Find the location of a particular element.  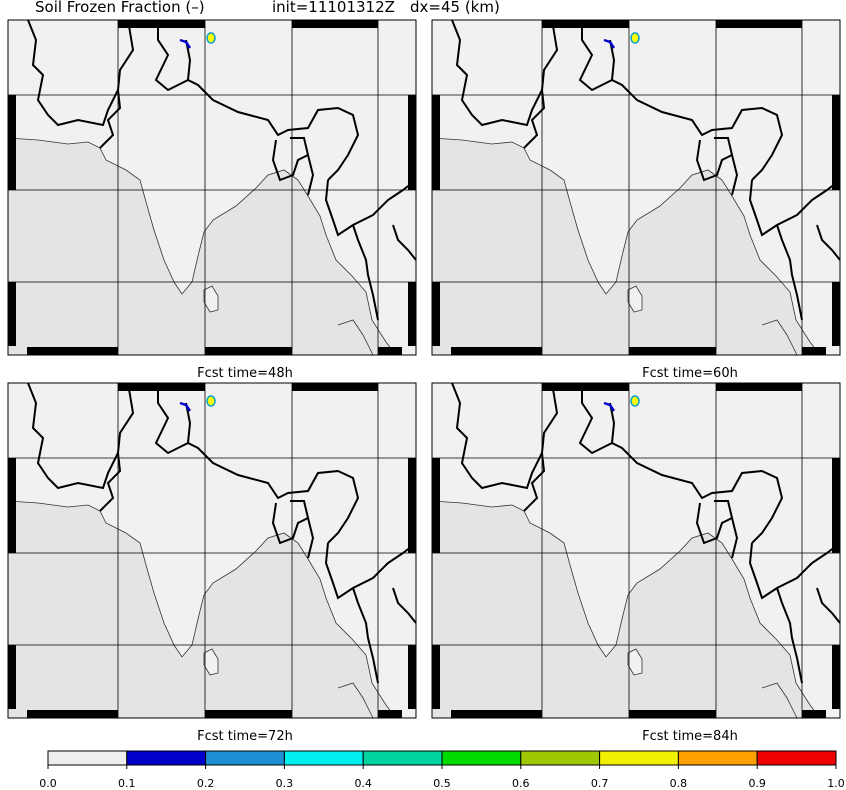

panel-caption: Fcst time=48h is located at coordinates (245, 373).